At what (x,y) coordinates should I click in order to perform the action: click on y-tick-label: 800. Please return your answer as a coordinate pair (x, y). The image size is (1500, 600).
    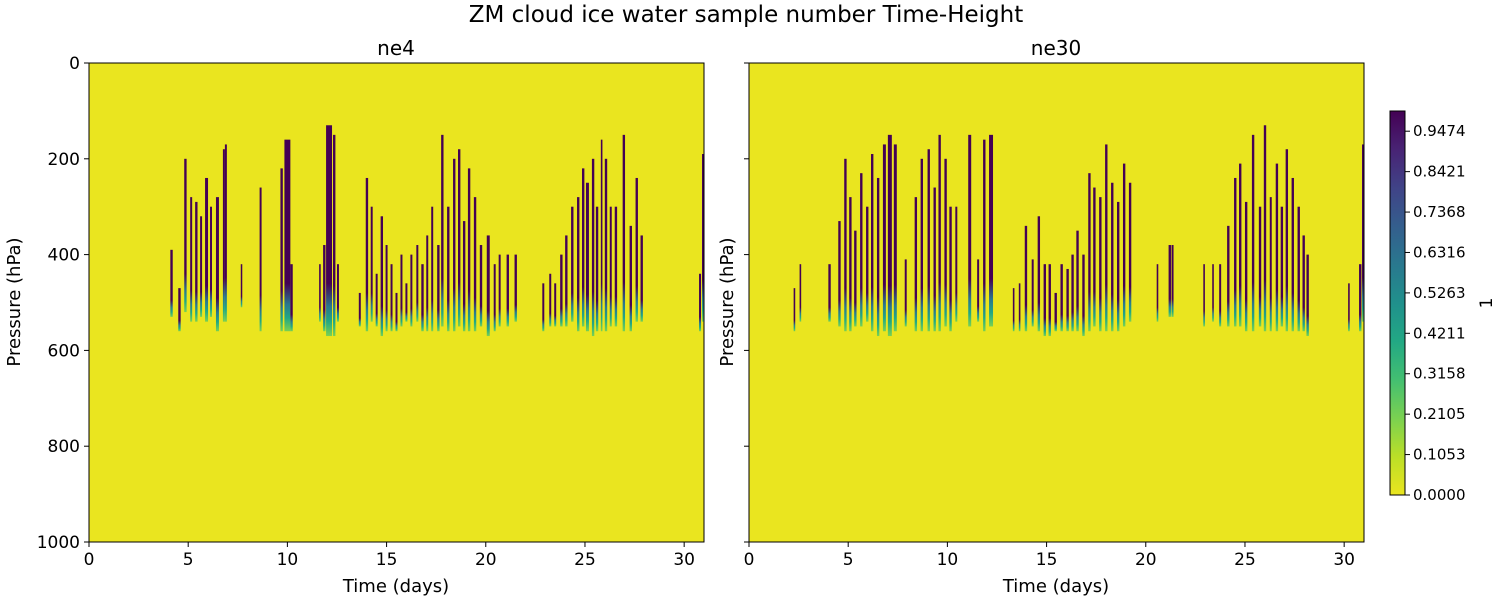
    Looking at the image, I should click on (64, 447).